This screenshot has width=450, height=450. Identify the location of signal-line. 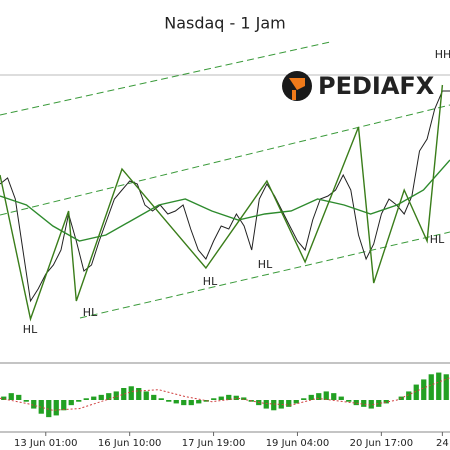
(225, 394).